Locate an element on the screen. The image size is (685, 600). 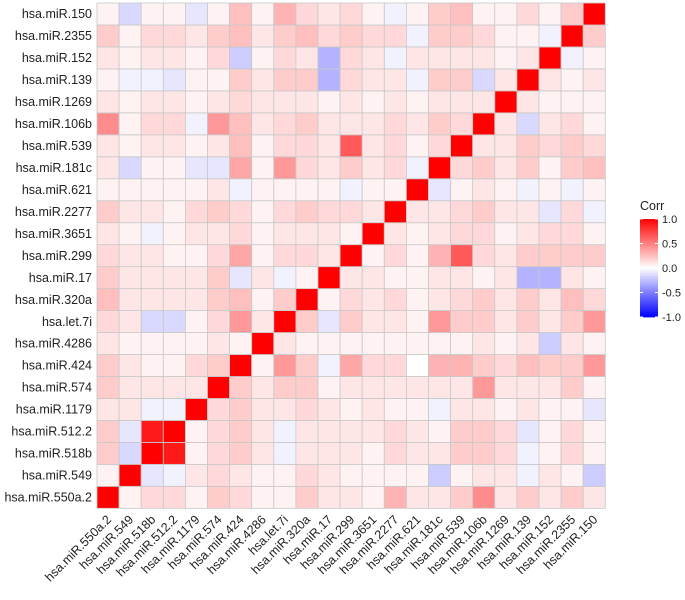
heatmap-cell: hsa.miR.539 / hsa.miR.539 is located at coordinates (462, 146).